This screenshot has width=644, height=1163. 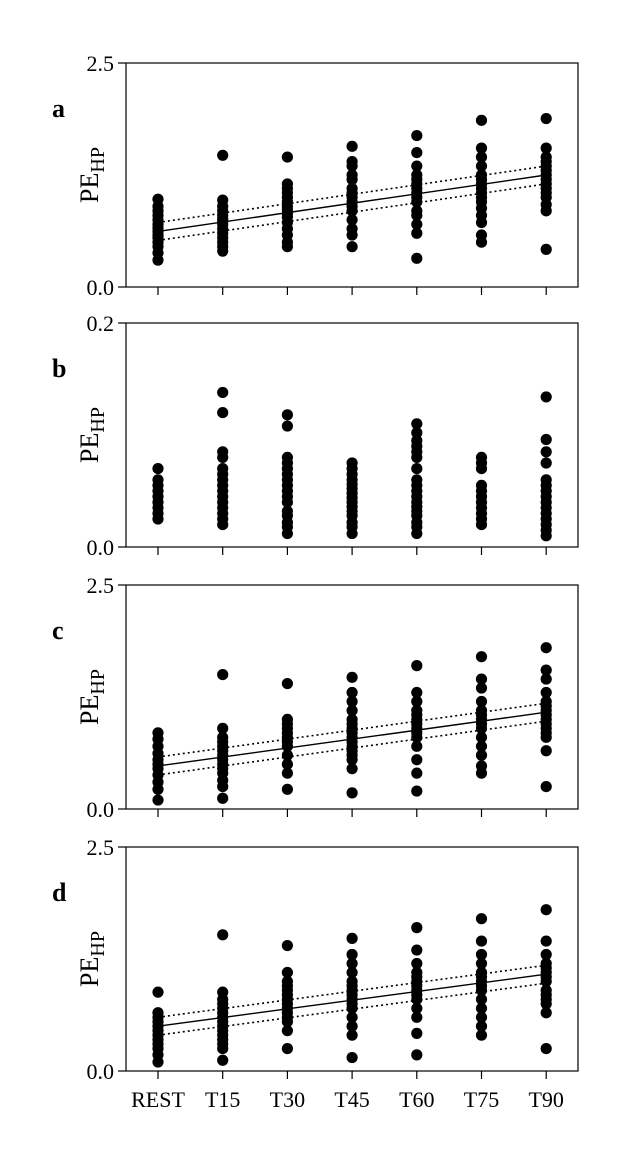 I want to click on x-tick-label: T45, so click(x=351, y=1099).